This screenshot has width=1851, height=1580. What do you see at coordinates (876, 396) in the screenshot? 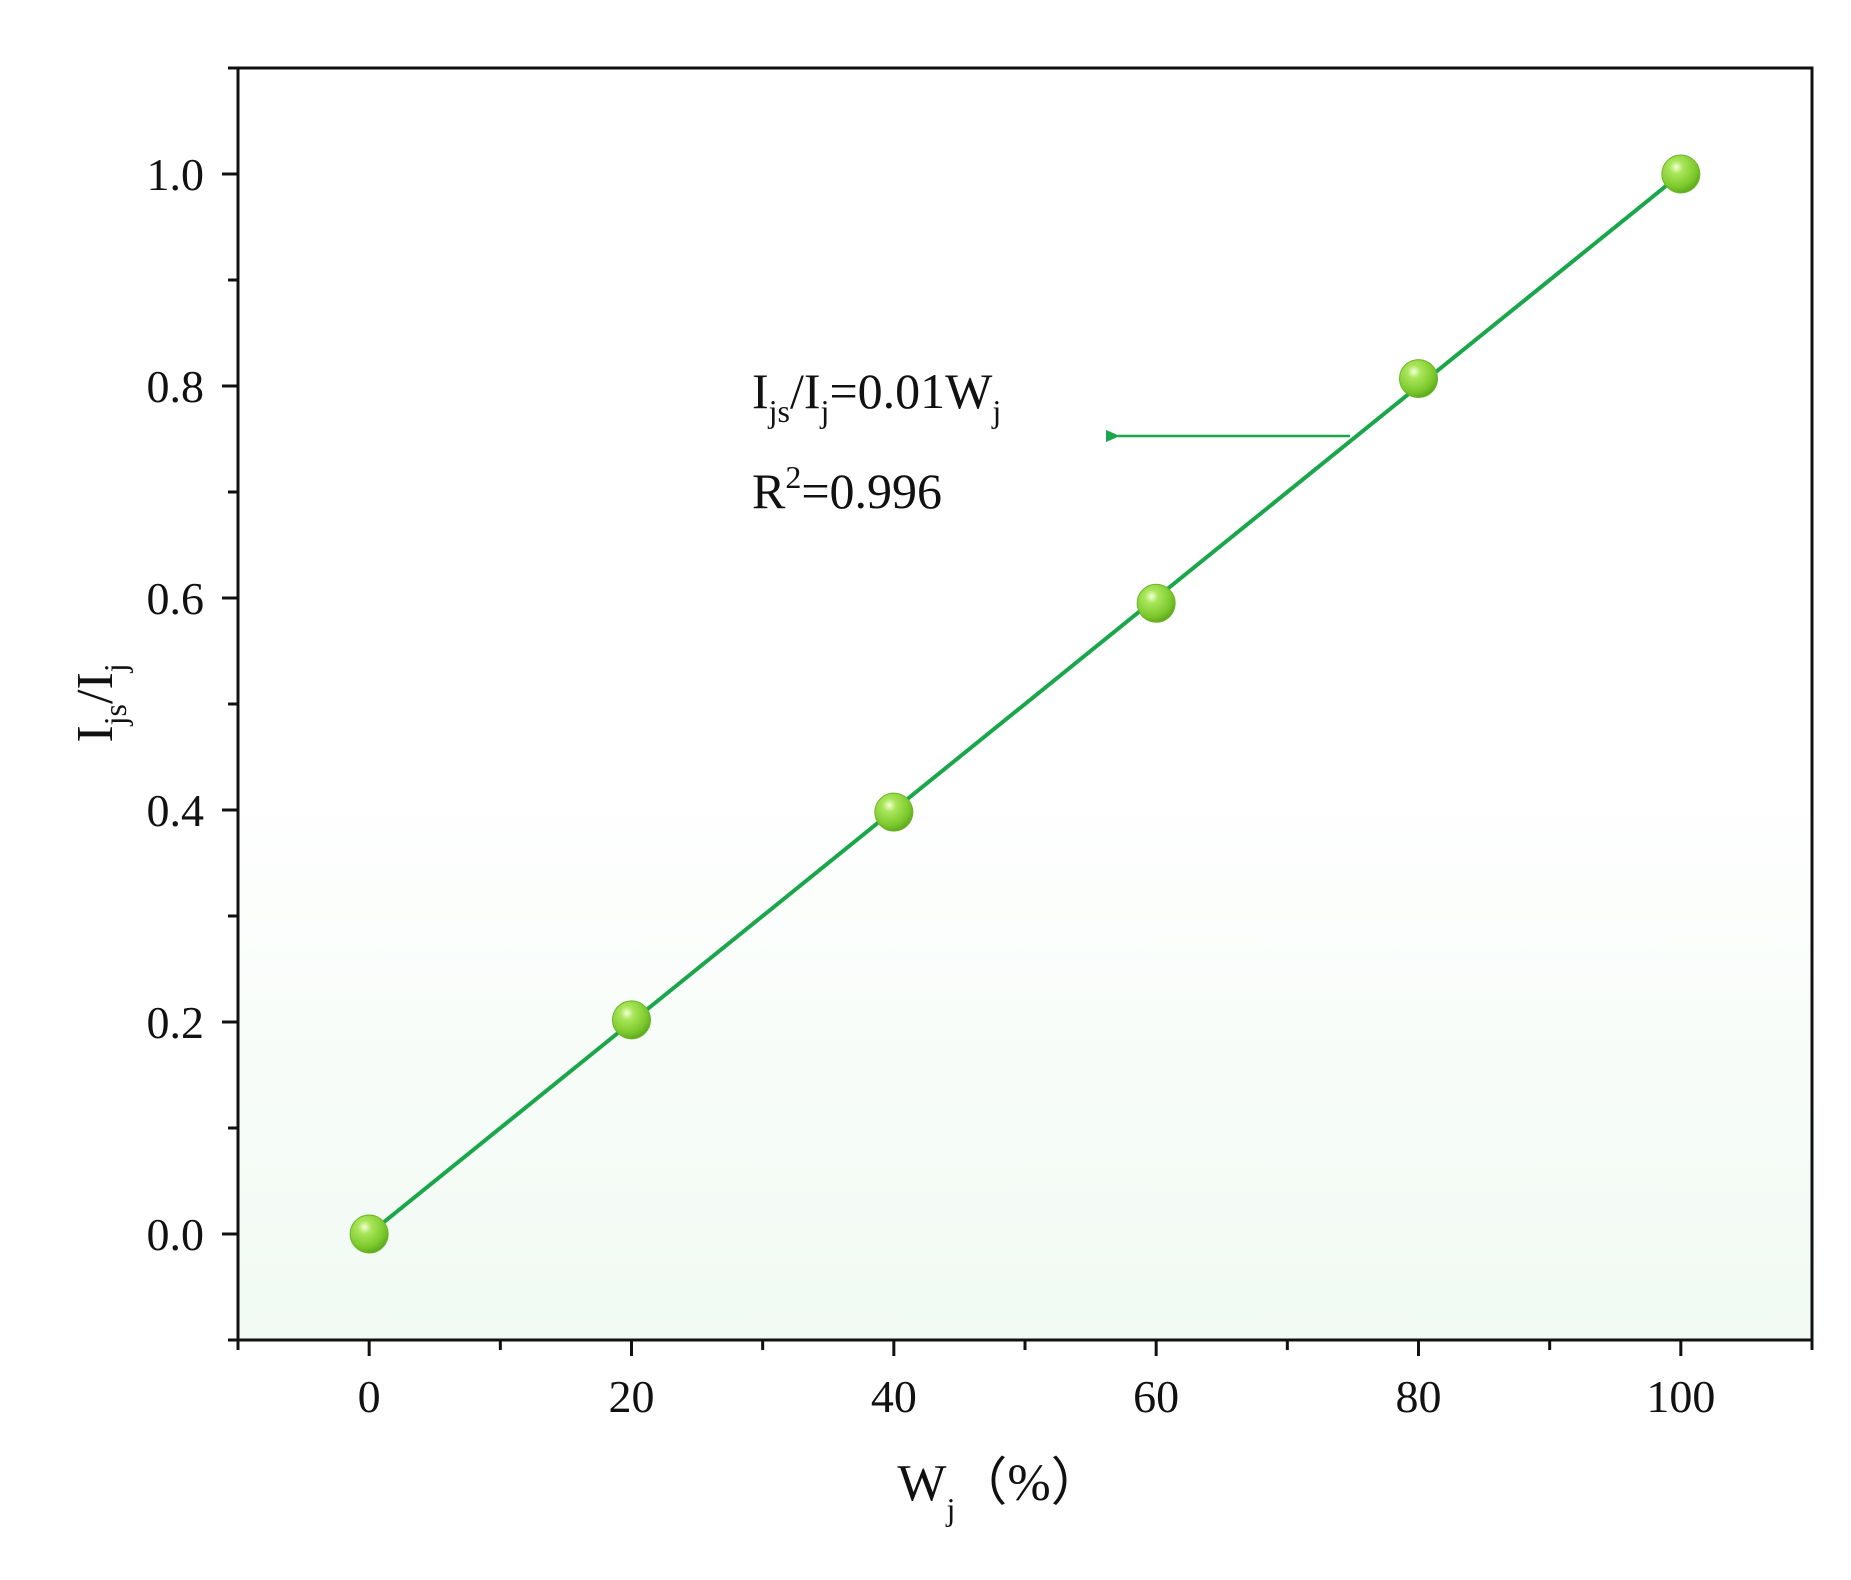
I see `fit-equation: Ijs/Ij=0.01Wj` at bounding box center [876, 396].